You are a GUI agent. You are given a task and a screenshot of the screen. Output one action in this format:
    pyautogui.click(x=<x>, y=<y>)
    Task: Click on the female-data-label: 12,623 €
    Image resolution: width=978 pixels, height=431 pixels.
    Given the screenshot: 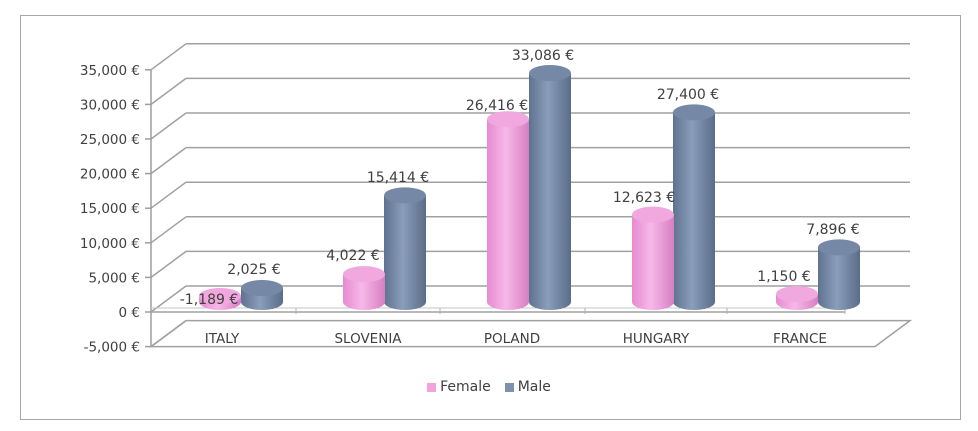 What is the action you would take?
    pyautogui.click(x=644, y=198)
    